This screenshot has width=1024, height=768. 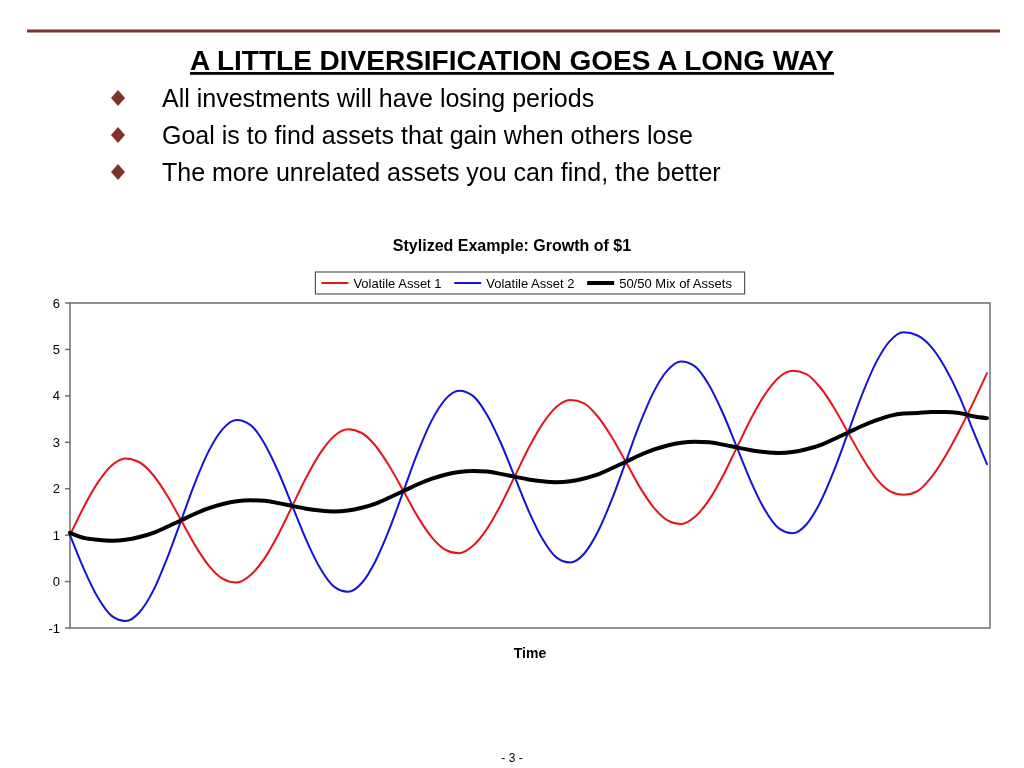 I want to click on y-tick-label: 4, so click(x=56, y=396).